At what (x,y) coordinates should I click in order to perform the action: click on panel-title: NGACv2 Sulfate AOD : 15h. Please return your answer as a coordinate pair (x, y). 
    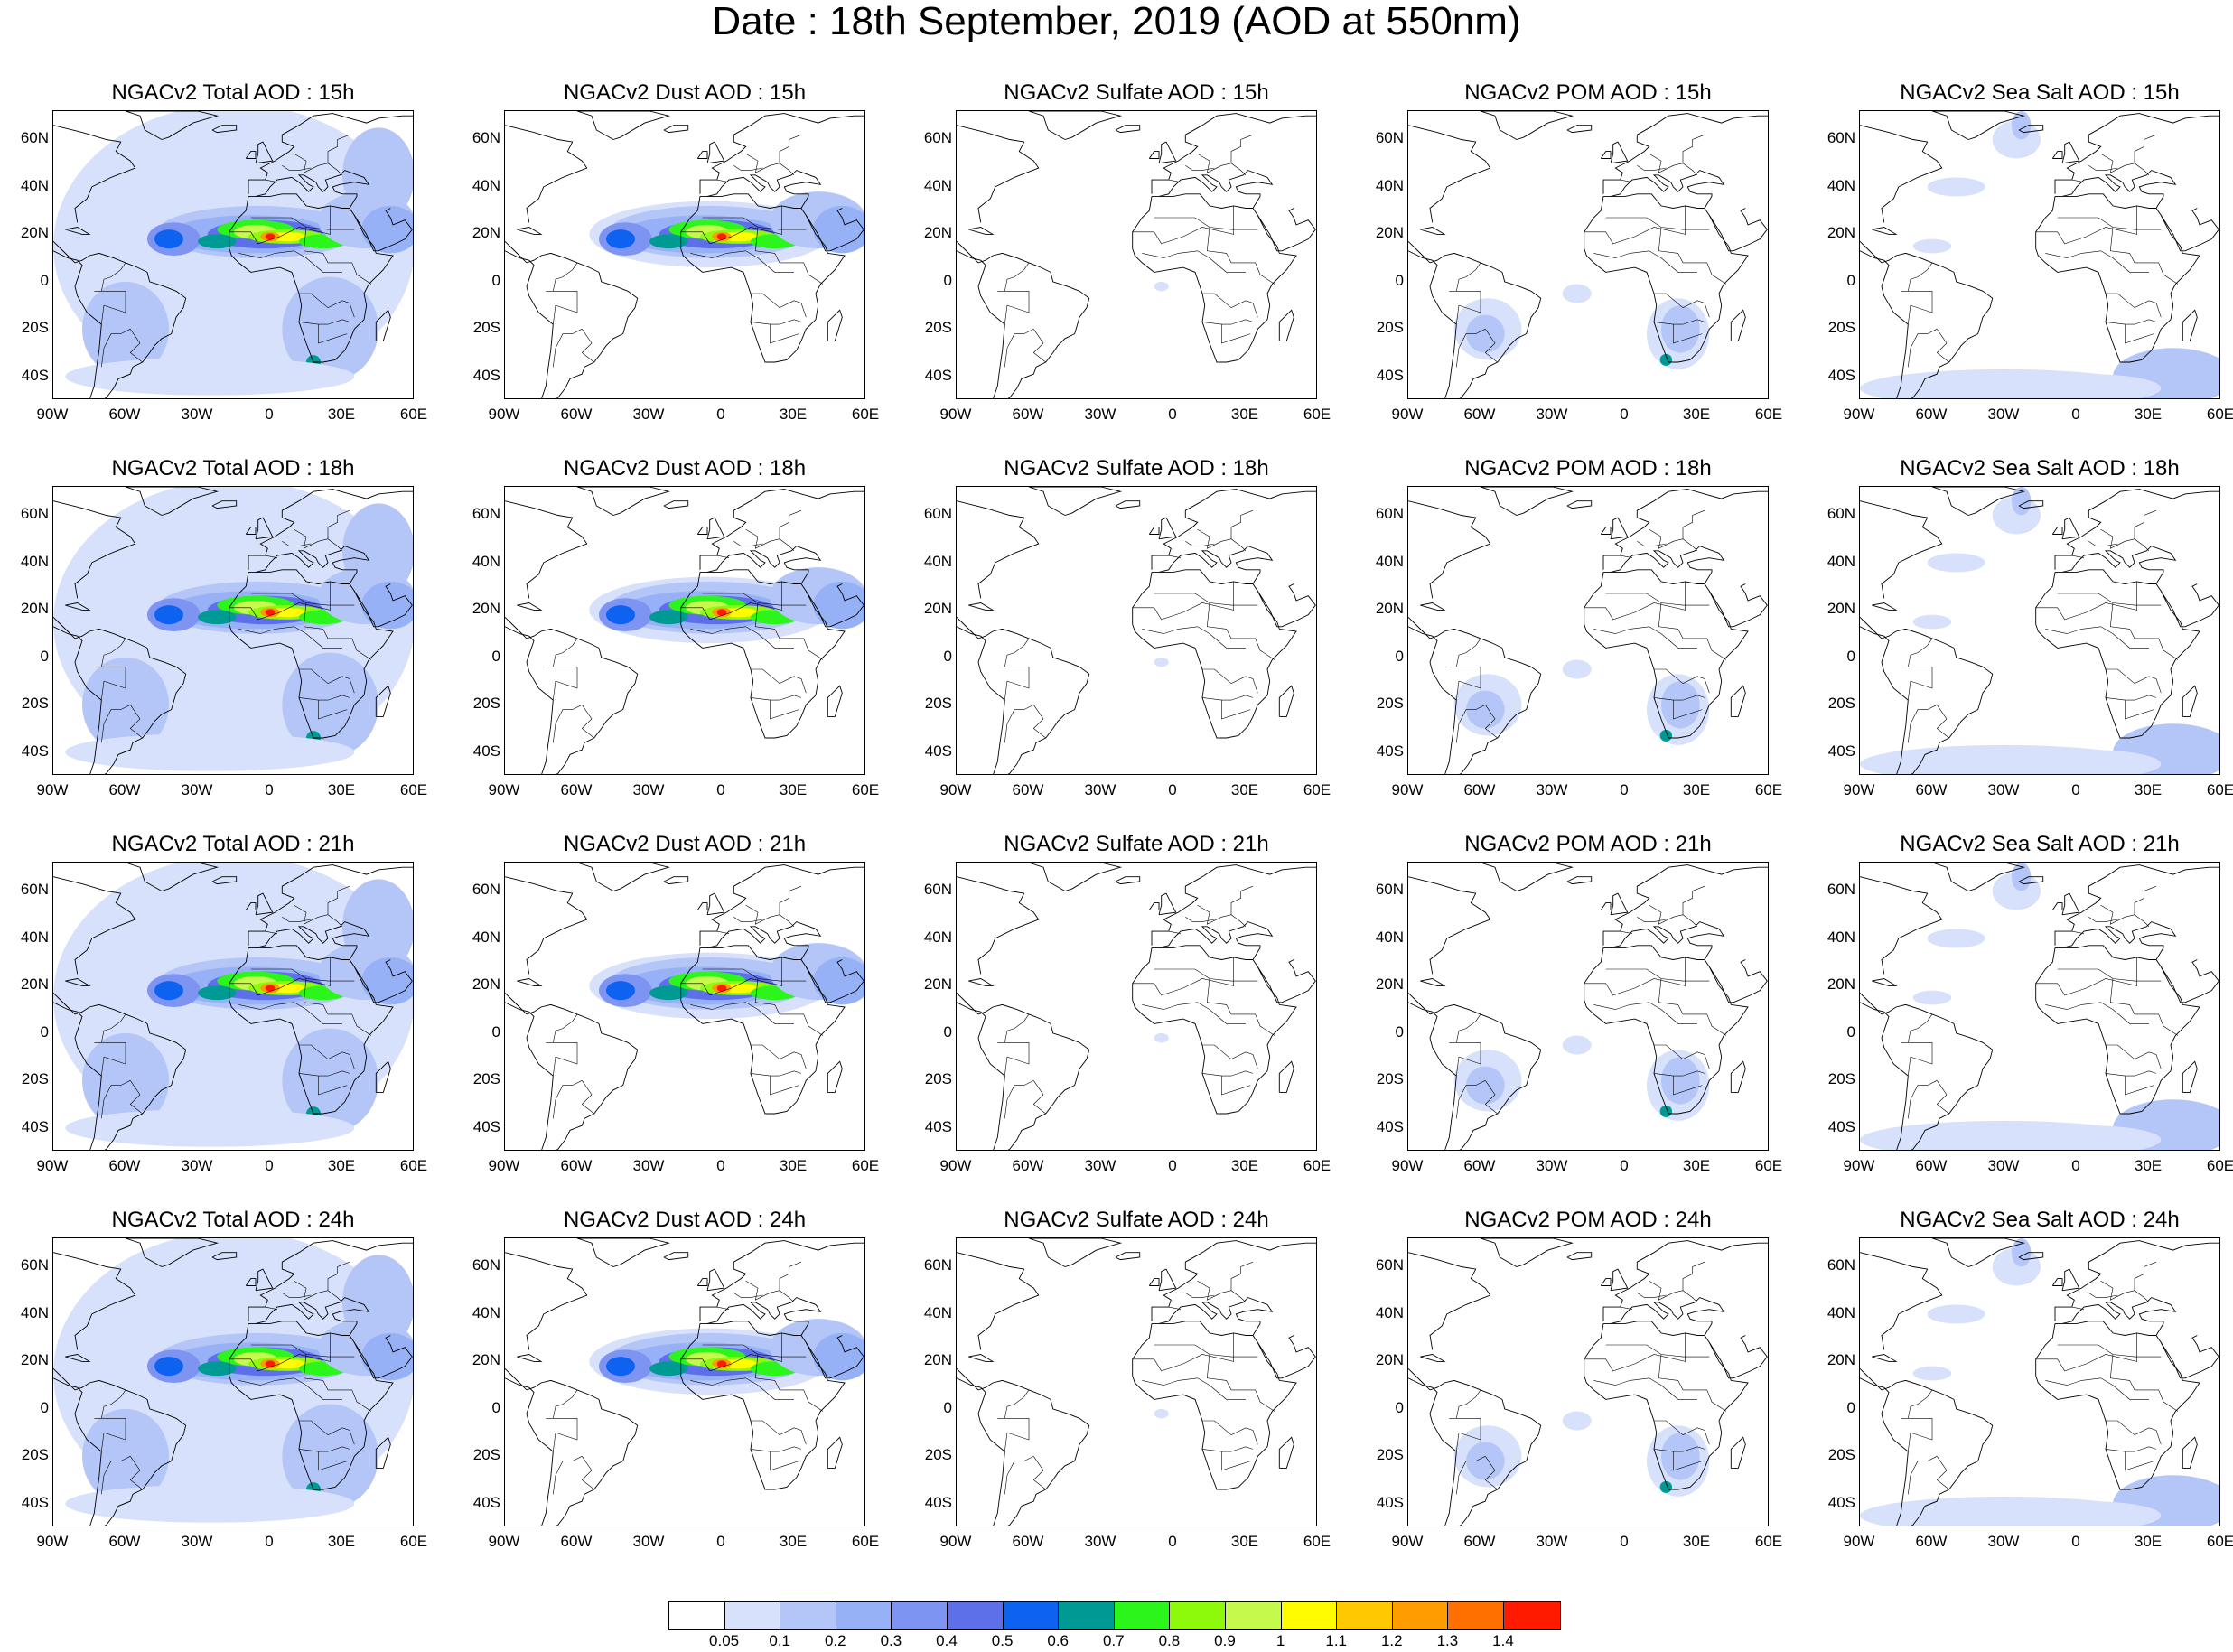
    Looking at the image, I should click on (1136, 92).